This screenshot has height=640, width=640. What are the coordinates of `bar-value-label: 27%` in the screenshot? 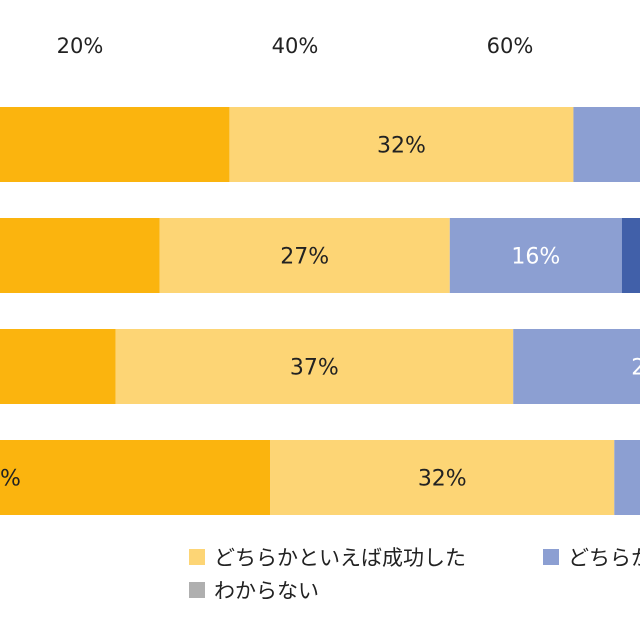 It's located at (304, 257).